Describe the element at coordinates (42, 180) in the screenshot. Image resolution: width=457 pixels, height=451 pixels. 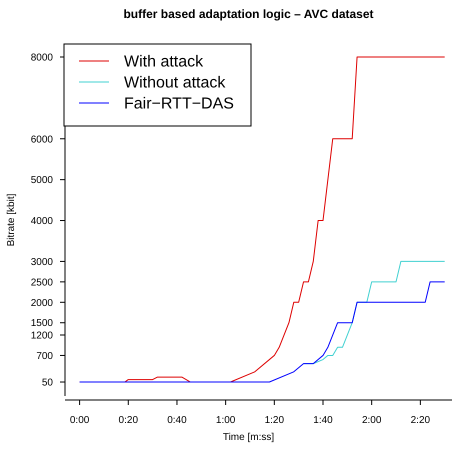
I see `y-tick-label: 5000` at that location.